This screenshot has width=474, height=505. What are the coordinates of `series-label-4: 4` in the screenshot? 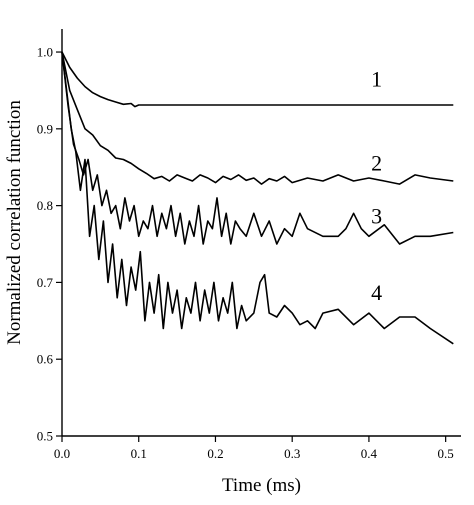 It's located at (376, 292).